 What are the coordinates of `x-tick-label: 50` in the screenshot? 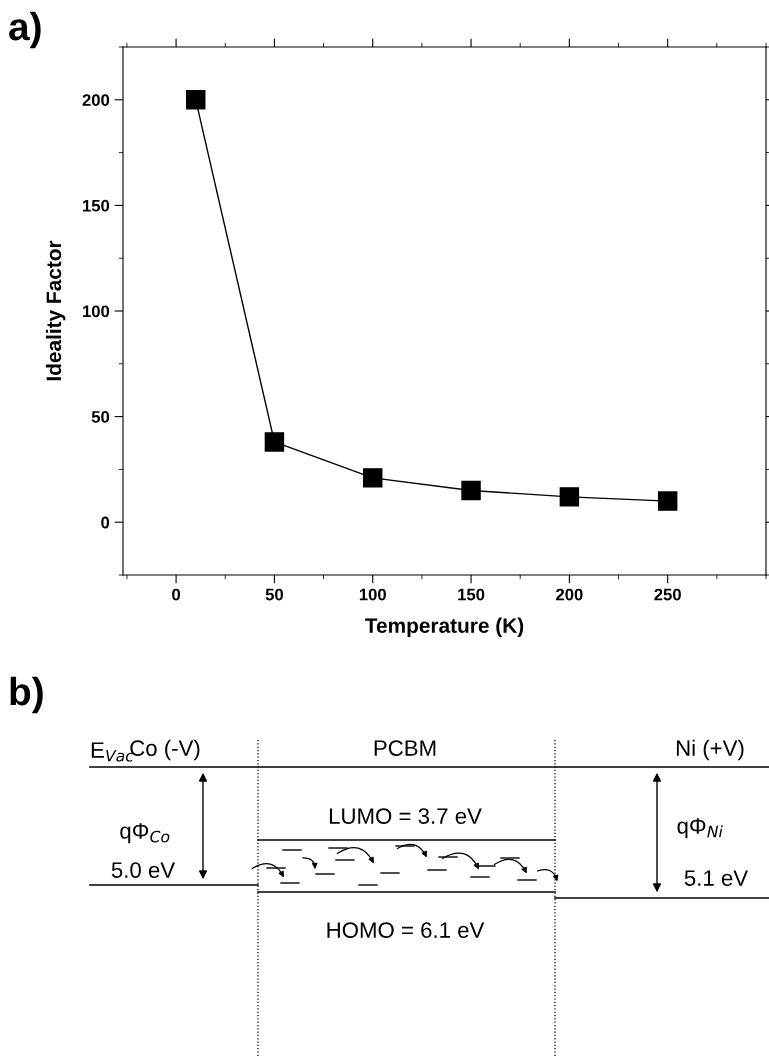 It's located at (274, 594).